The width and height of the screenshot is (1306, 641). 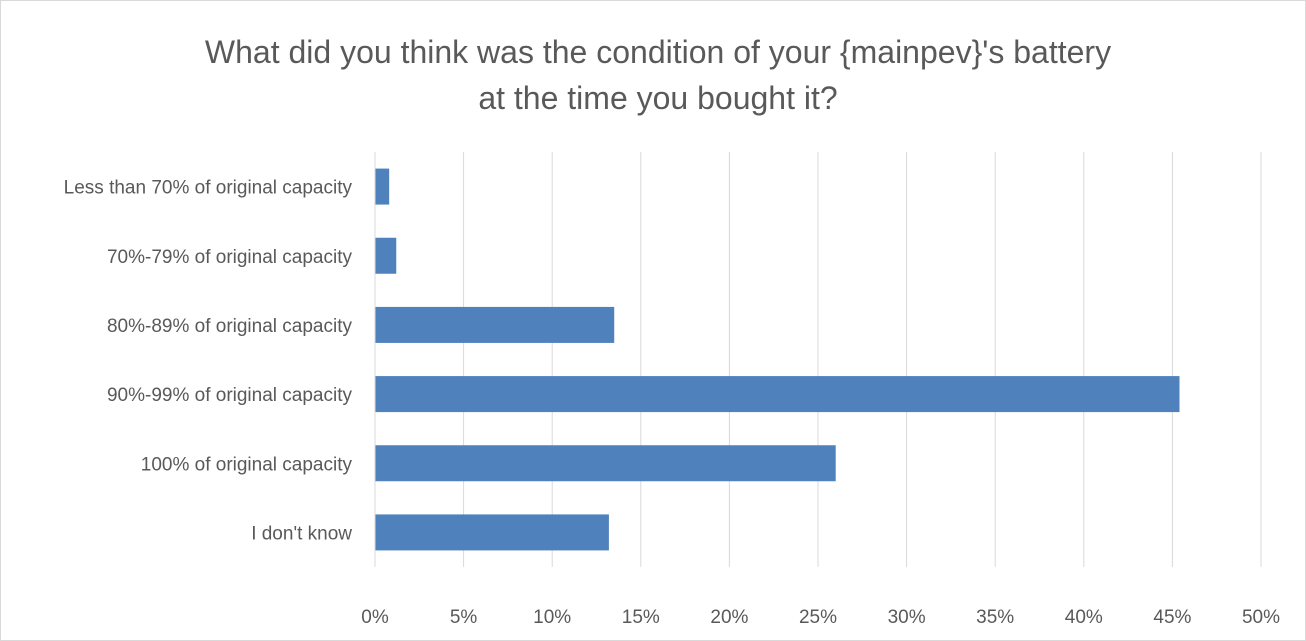 What do you see at coordinates (301, 533) in the screenshot?
I see `category-label: I don't know` at bounding box center [301, 533].